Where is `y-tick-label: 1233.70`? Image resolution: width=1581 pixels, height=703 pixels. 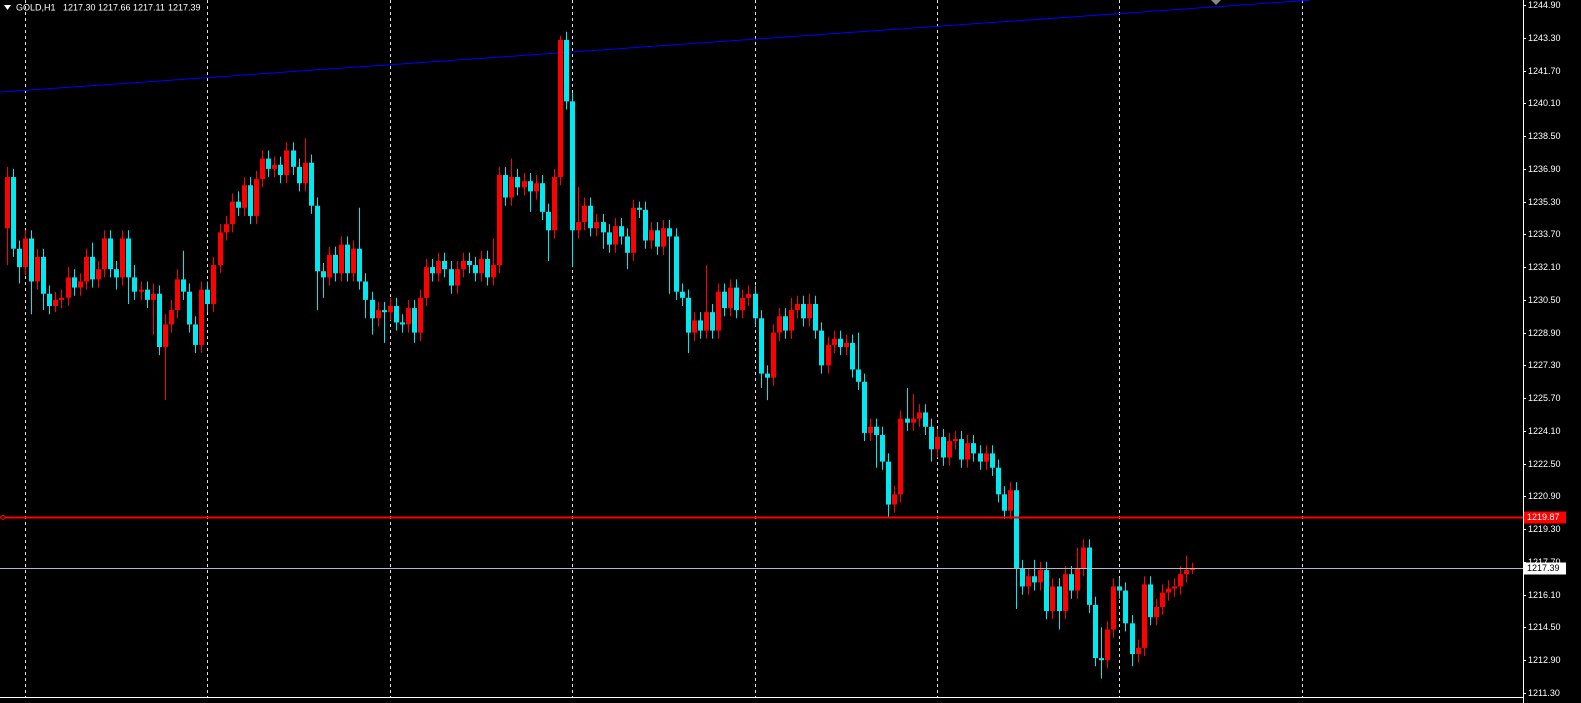 y-tick-label: 1233.70 is located at coordinates (1544, 234).